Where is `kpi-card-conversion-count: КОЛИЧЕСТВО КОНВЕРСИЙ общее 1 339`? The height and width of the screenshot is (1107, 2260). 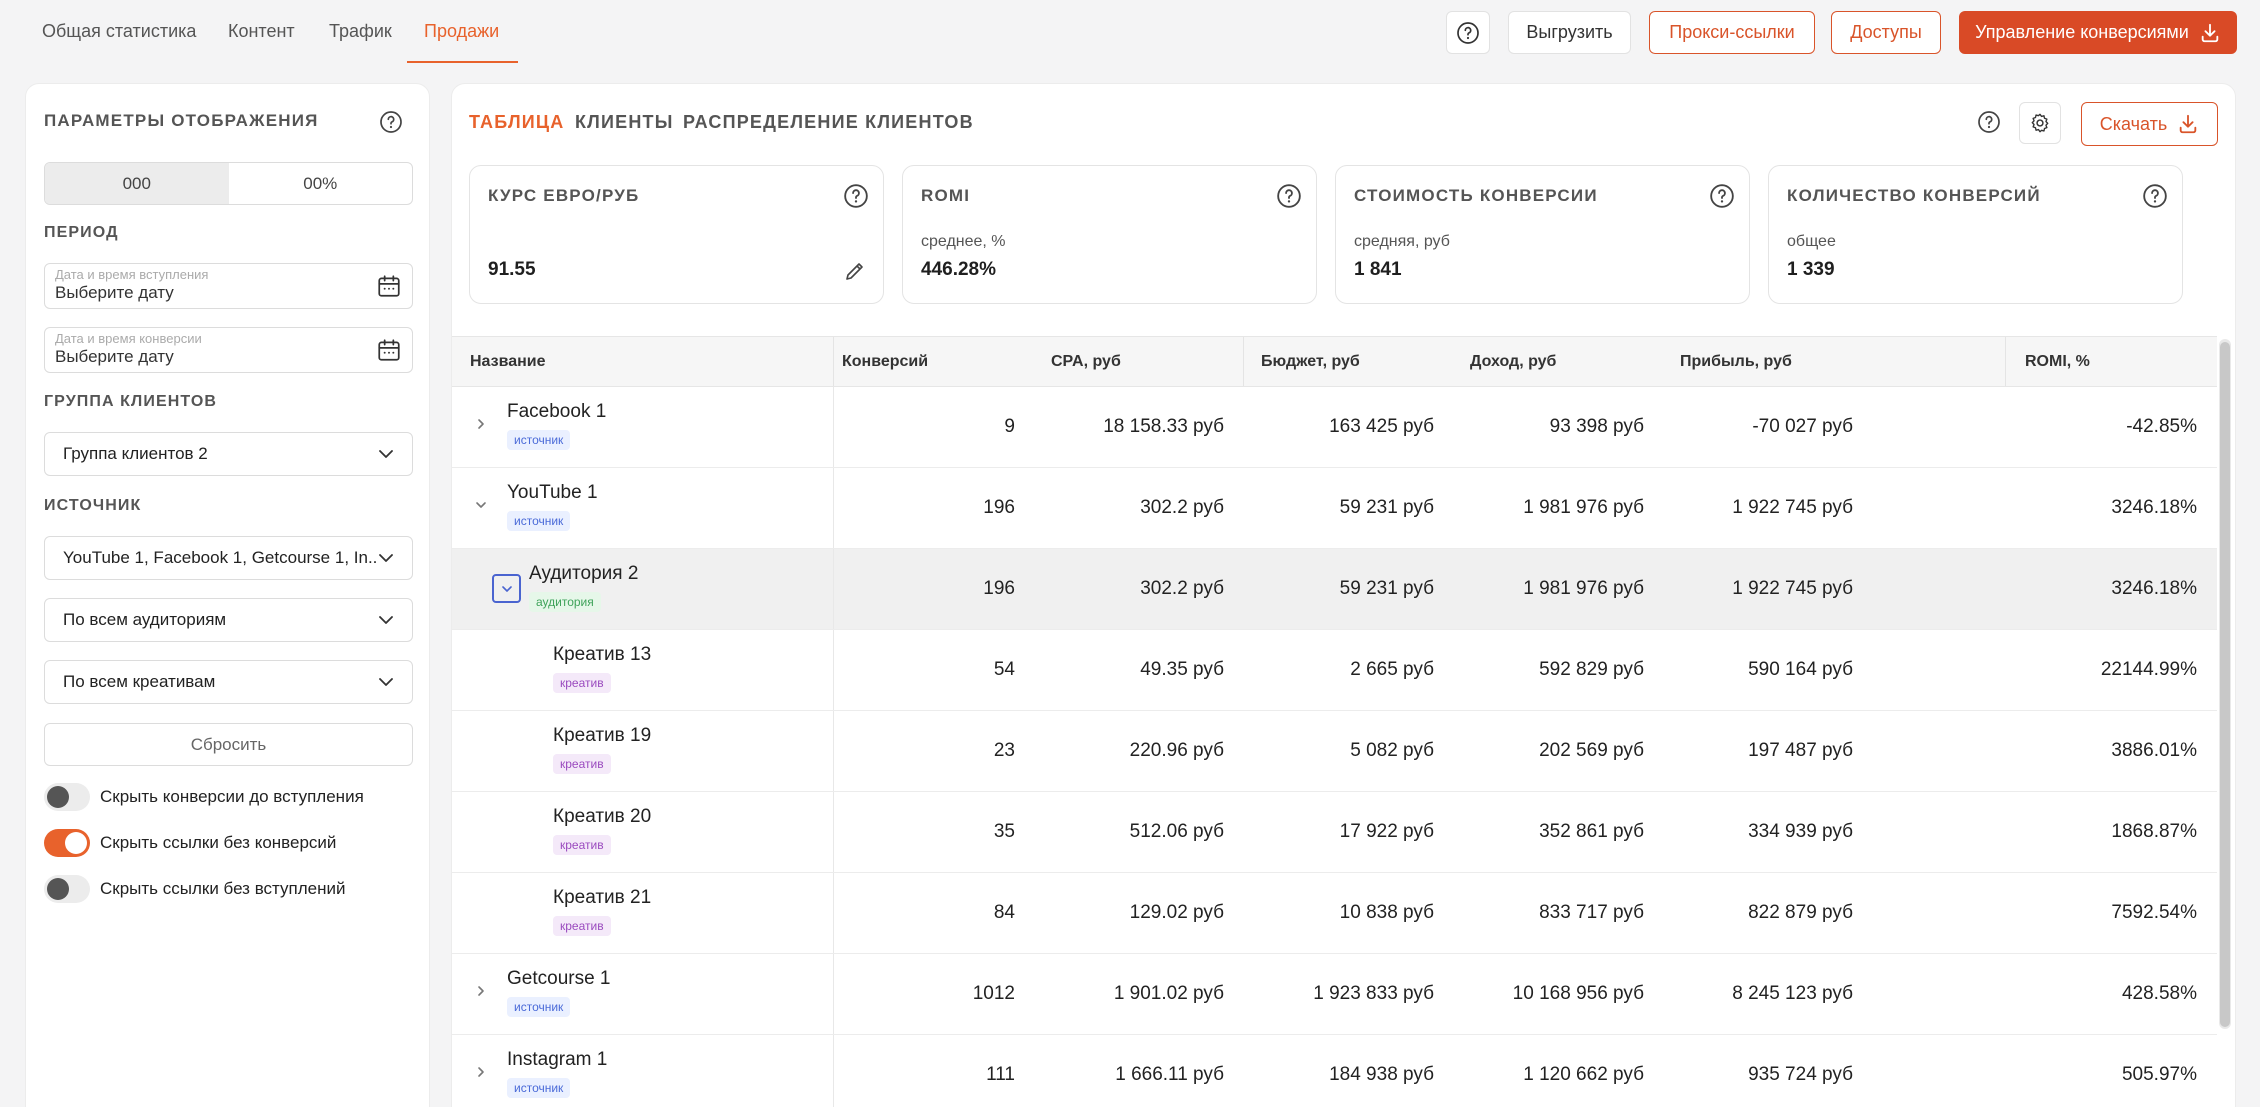
kpi-card-conversion-count: КОЛИЧЕСТВО КОНВЕРСИЙ общее 1 339 is located at coordinates (1975, 234).